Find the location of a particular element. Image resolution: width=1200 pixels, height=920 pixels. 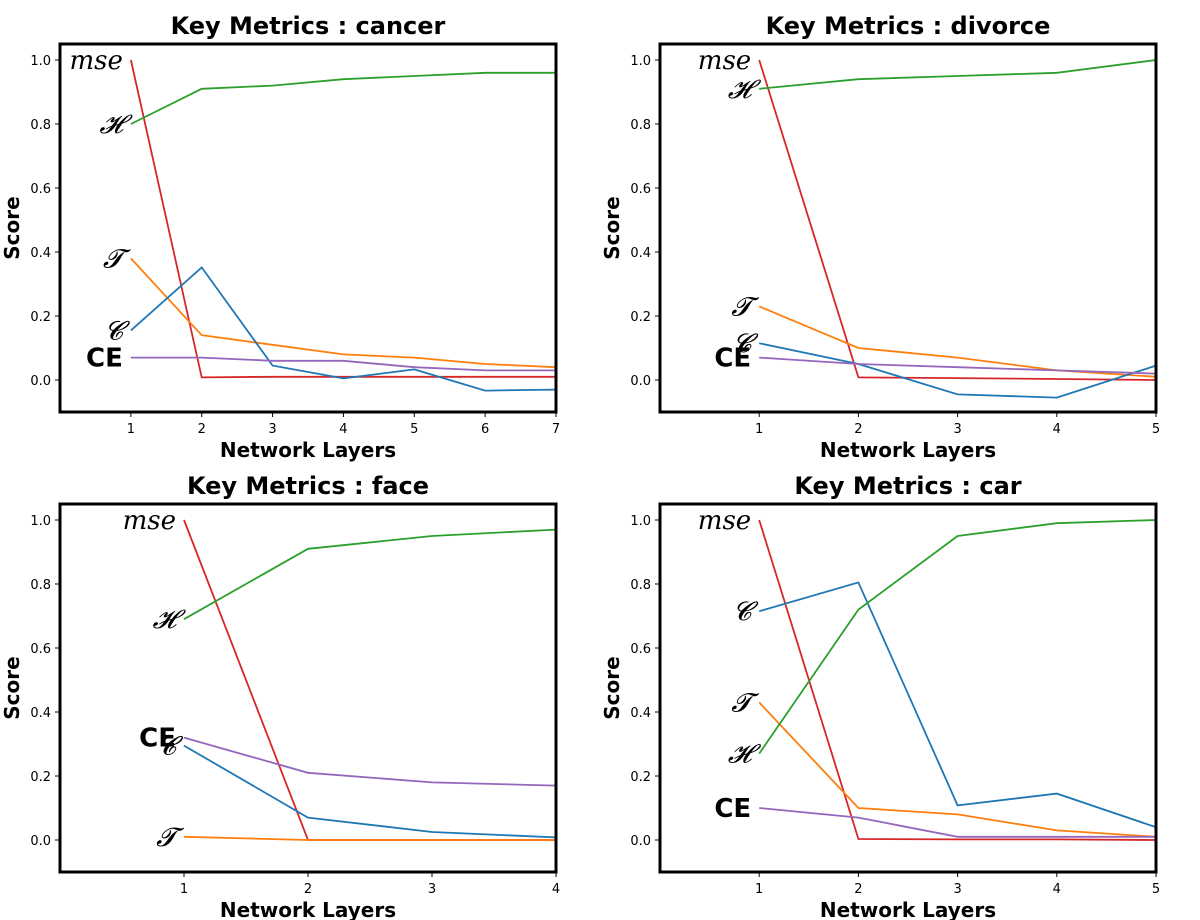

chart-title: Key Metrics : cancer is located at coordinates (308, 26).